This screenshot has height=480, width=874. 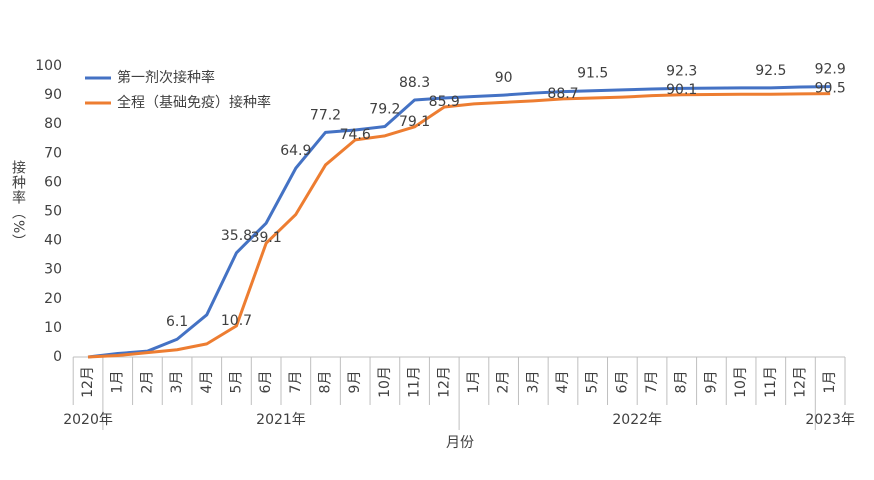 I want to click on data-label: 35.8, so click(x=236, y=236).